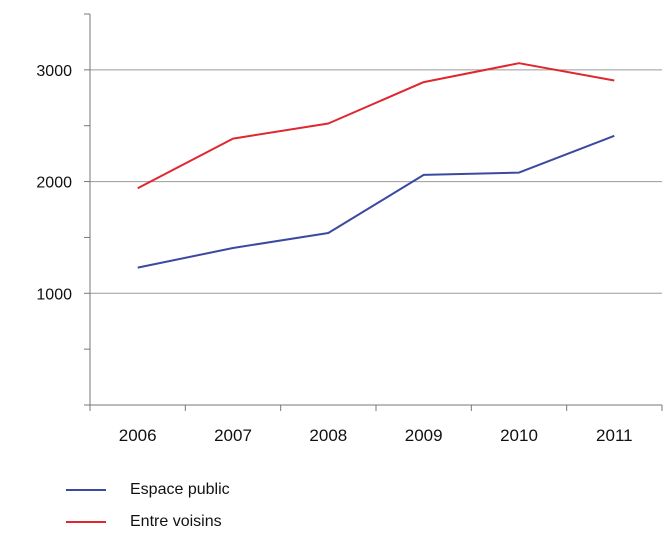  What do you see at coordinates (54, 183) in the screenshot?
I see `y-tick-label-2000: 2000` at bounding box center [54, 183].